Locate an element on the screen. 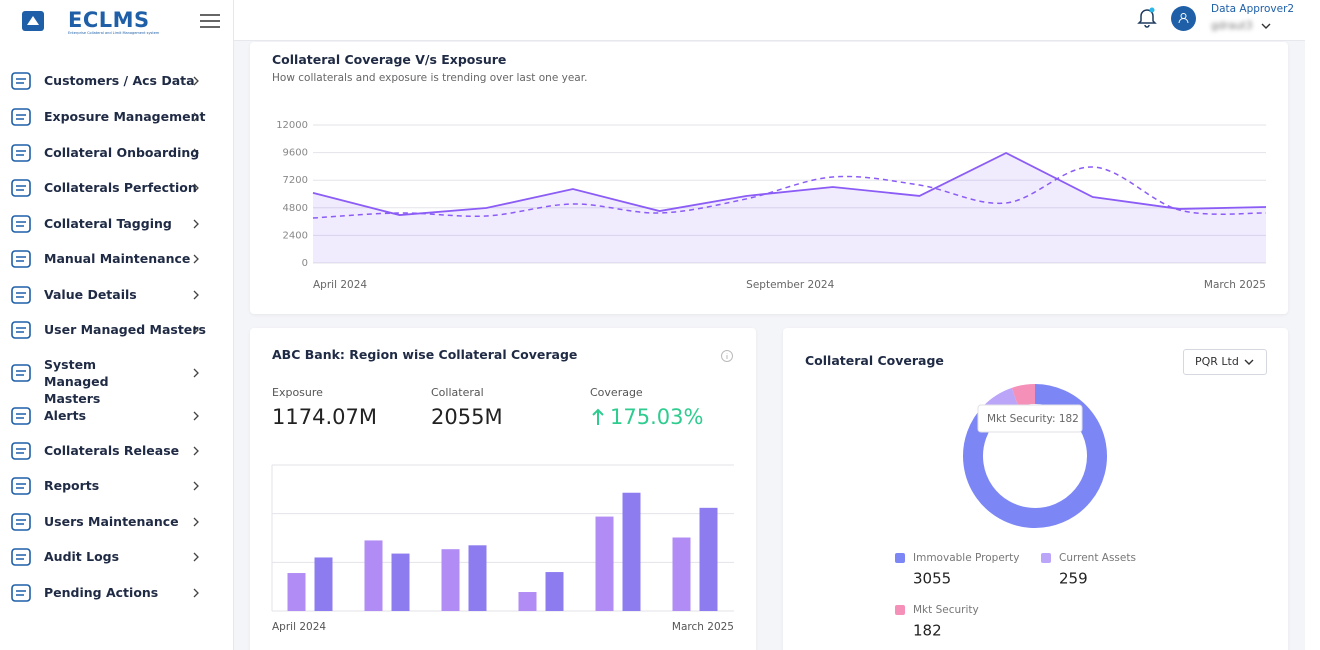 Image resolution: width=1320 pixels, height=650 pixels. stat-label: Collateral is located at coordinates (457, 392).